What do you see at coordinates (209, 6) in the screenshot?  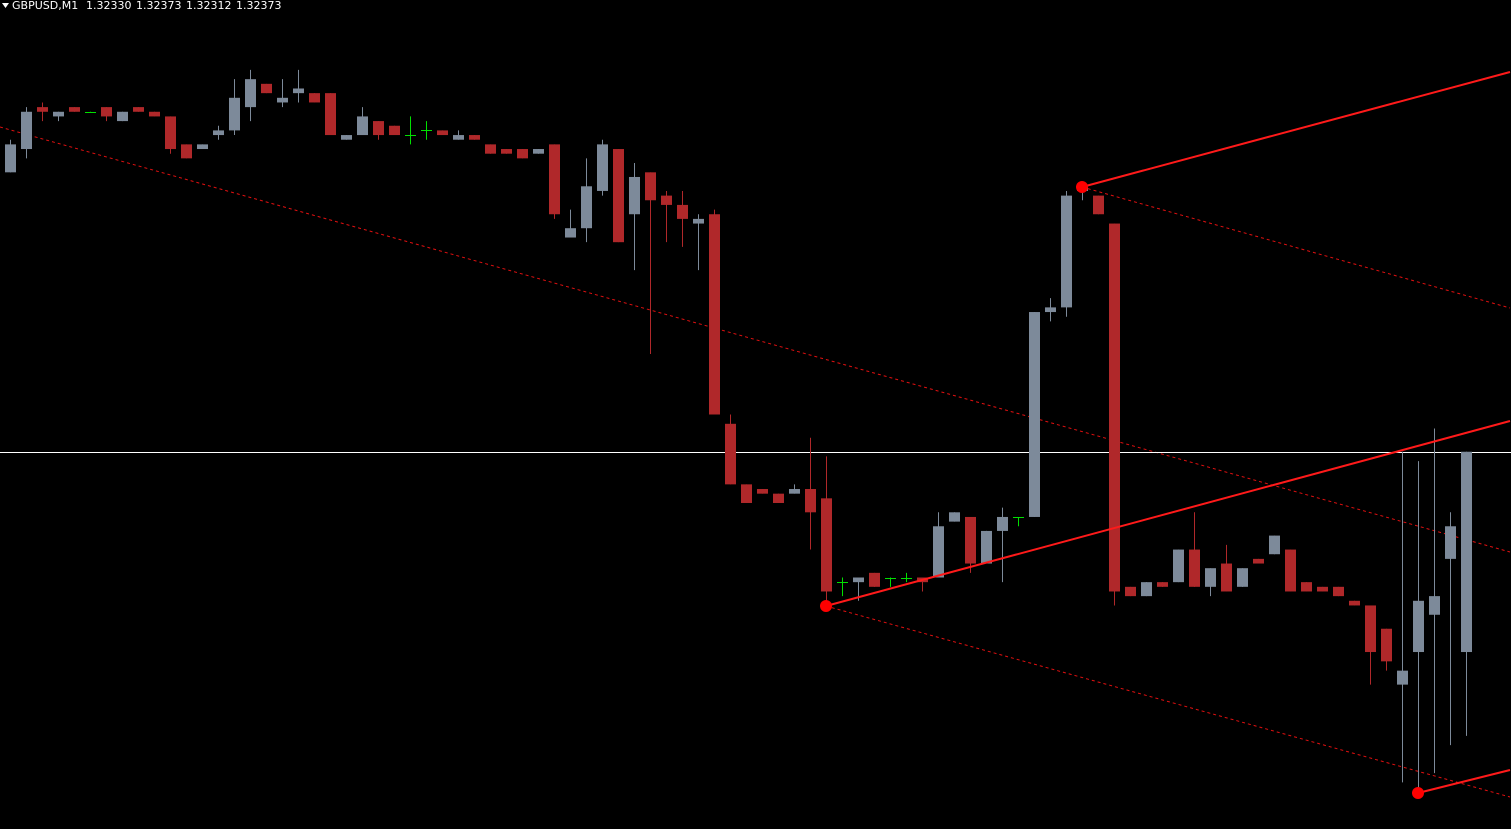 I see `ohlc-label: 1.32312` at bounding box center [209, 6].